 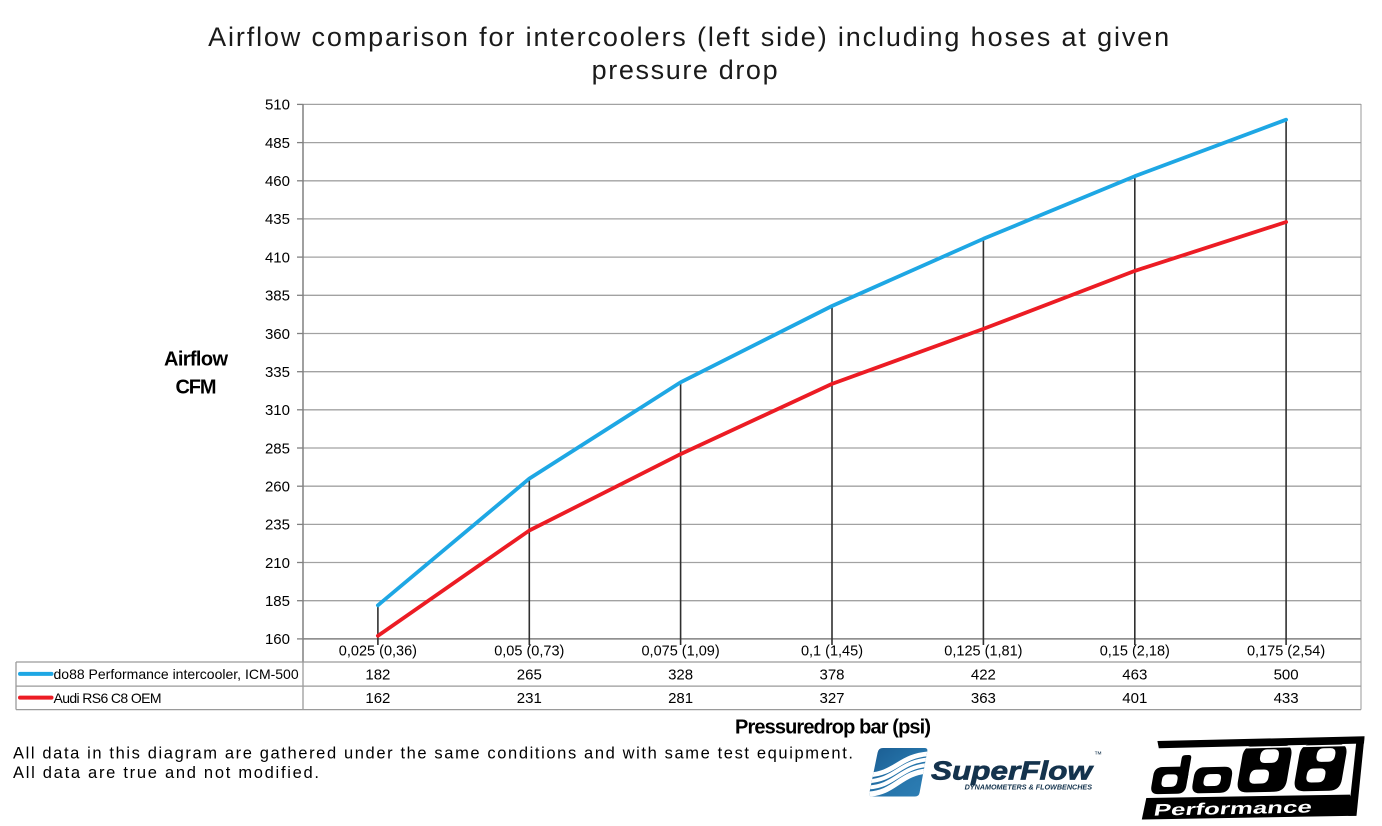 What do you see at coordinates (1286, 674) in the screenshot?
I see `svg-text: 500` at bounding box center [1286, 674].